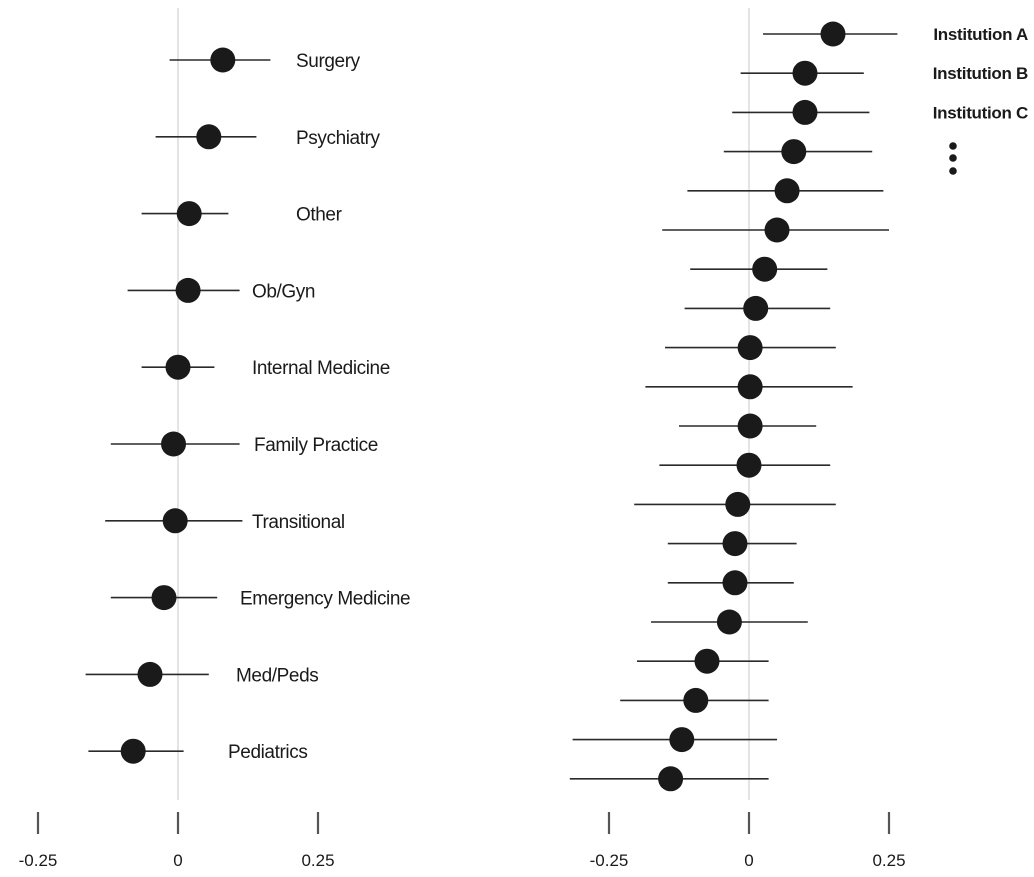 The image size is (1034, 877). What do you see at coordinates (609, 860) in the screenshot?
I see `institution-x-tick-label: -0.25` at bounding box center [609, 860].